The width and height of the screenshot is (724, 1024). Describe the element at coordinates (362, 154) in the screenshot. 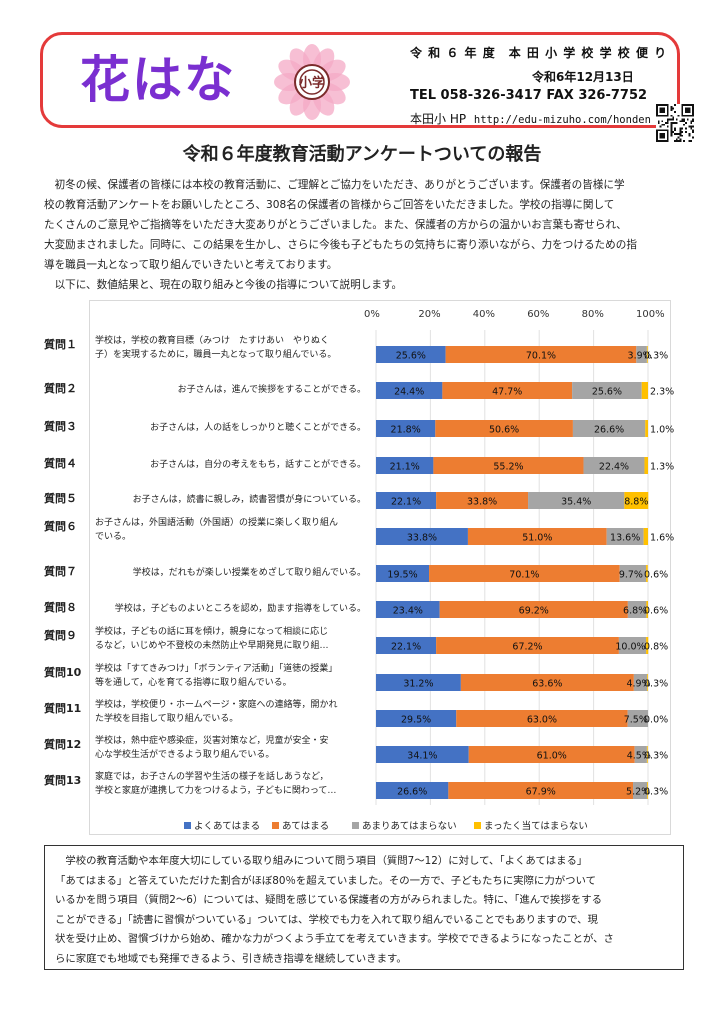

I see `report-title: 令和６年度教育活動アンケートついての報告` at that location.